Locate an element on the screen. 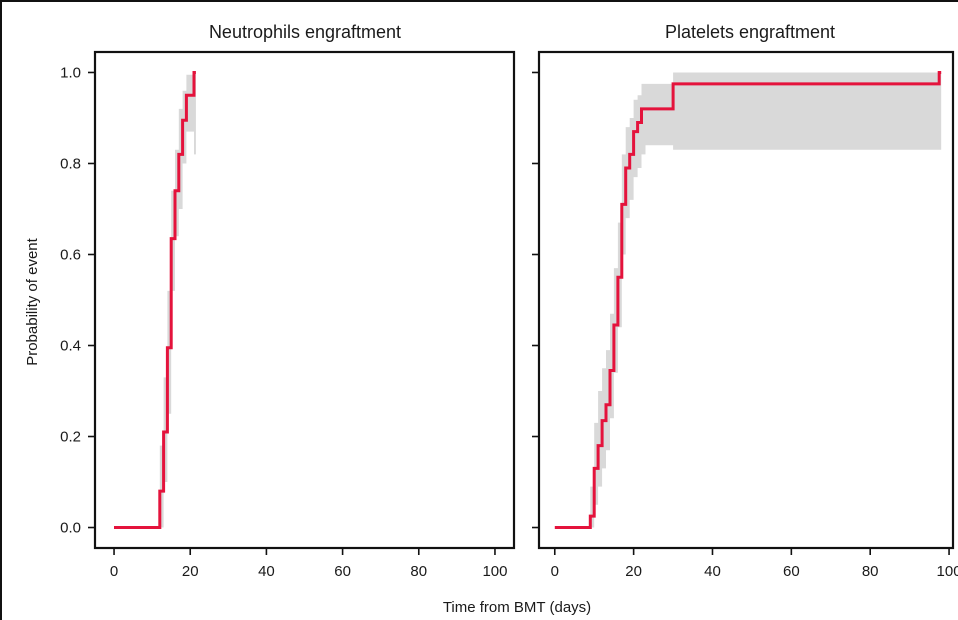 The width and height of the screenshot is (958, 620). panel-title-platelets: Platelets engraftment is located at coordinates (750, 32).